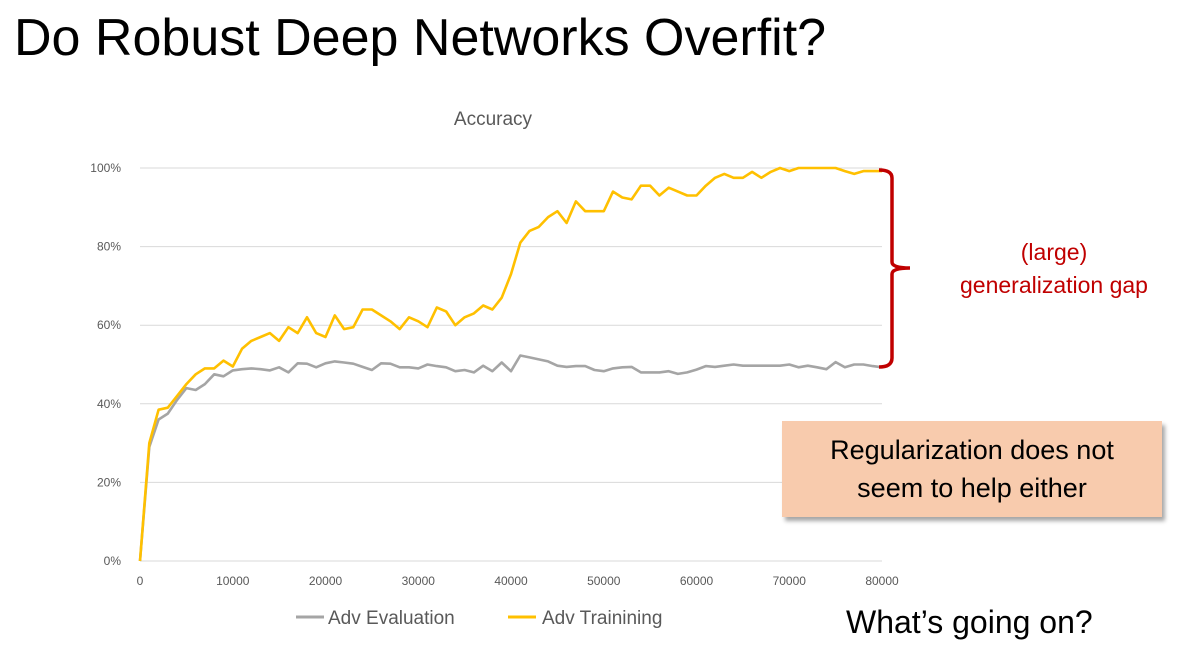 This screenshot has width=1201, height=669. What do you see at coordinates (493, 119) in the screenshot?
I see `chart-title: Accuracy` at bounding box center [493, 119].